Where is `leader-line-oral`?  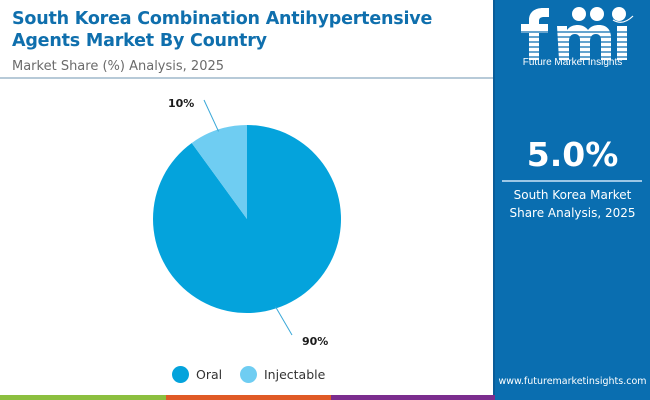 leader-line-oral is located at coordinates (284, 321).